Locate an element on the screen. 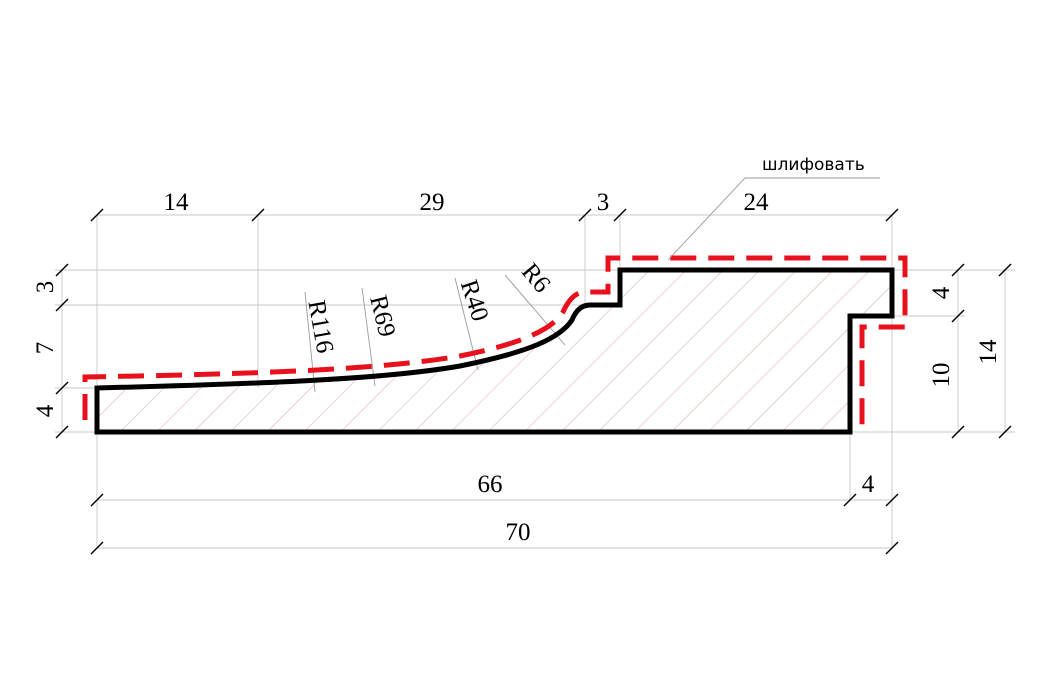 The width and height of the screenshot is (1047, 698). dim-left-7: 7 is located at coordinates (45, 348).